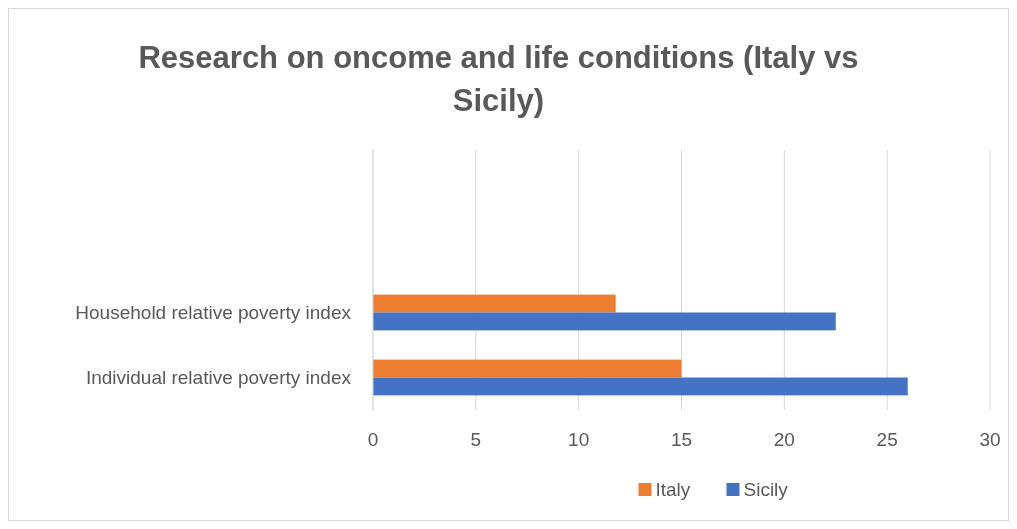 The height and width of the screenshot is (529, 1017). I want to click on x-tick-label: 10, so click(579, 439).